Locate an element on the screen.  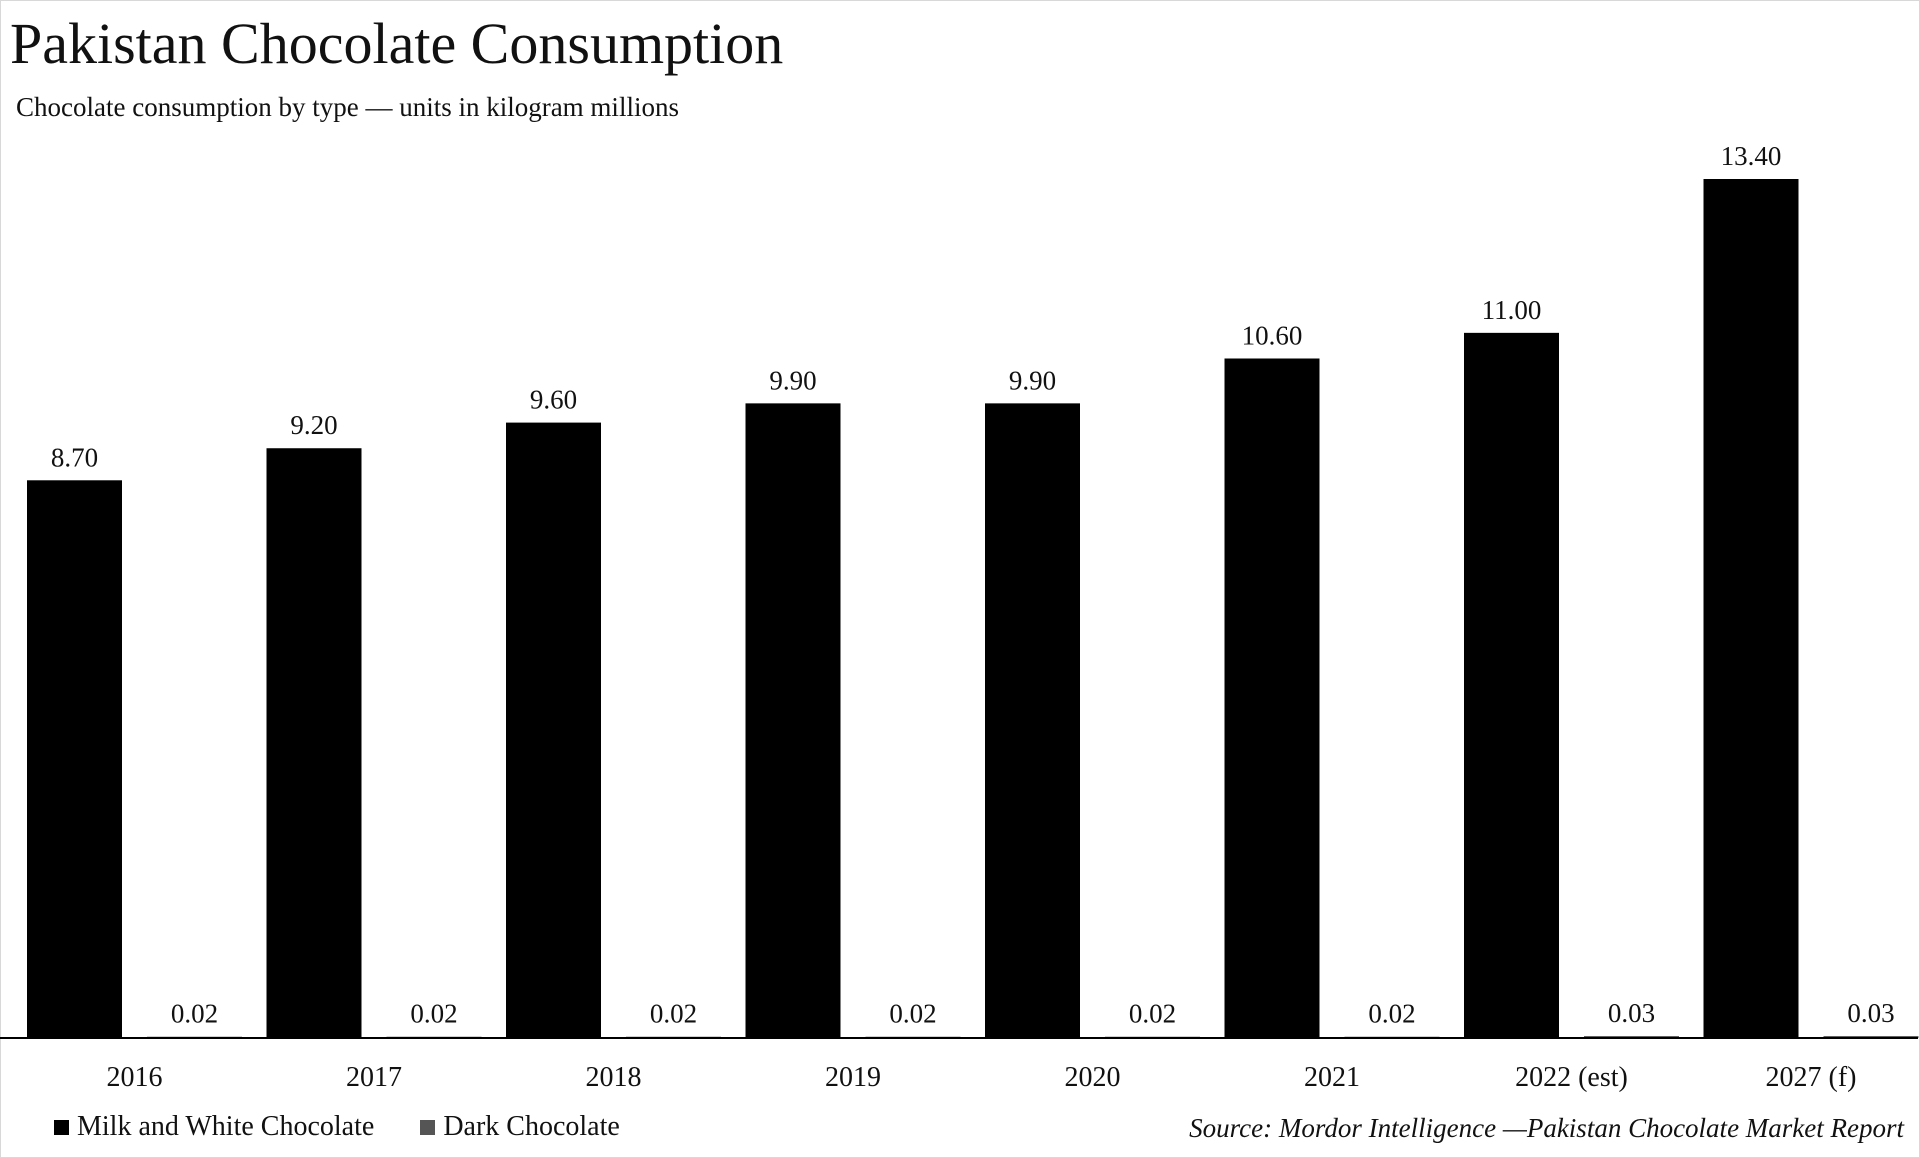
data-label-dark-6: 0.03 is located at coordinates (1631, 1013).